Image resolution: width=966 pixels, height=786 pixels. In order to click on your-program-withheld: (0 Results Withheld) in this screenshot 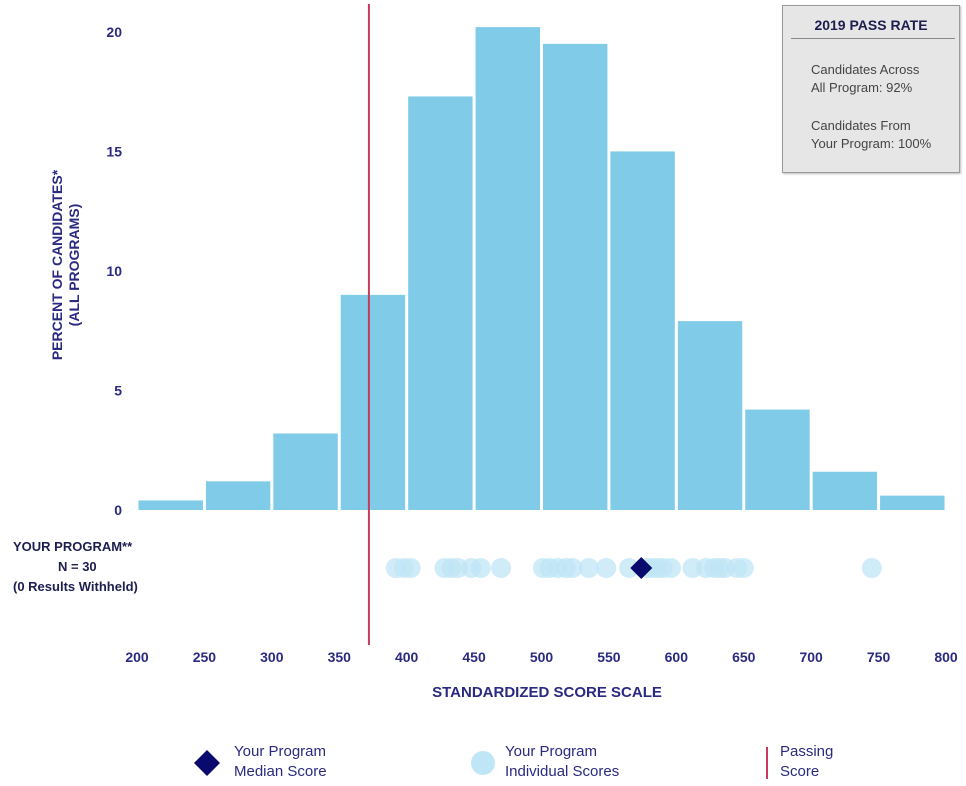, I will do `click(75, 586)`.